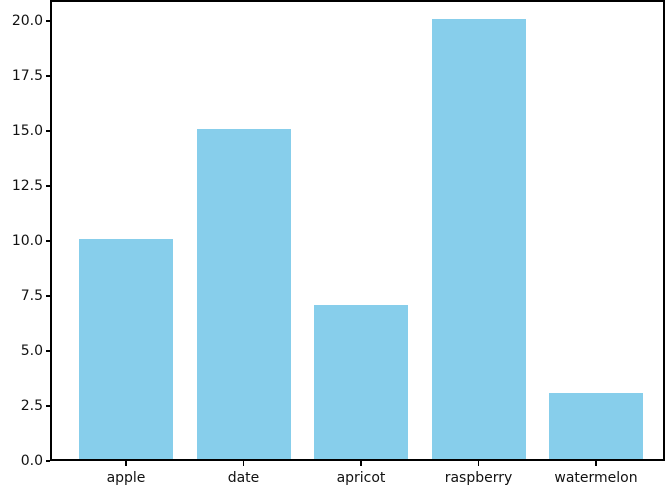  Describe the element at coordinates (27, 21) in the screenshot. I see `y-tick-label: 20.0` at that location.